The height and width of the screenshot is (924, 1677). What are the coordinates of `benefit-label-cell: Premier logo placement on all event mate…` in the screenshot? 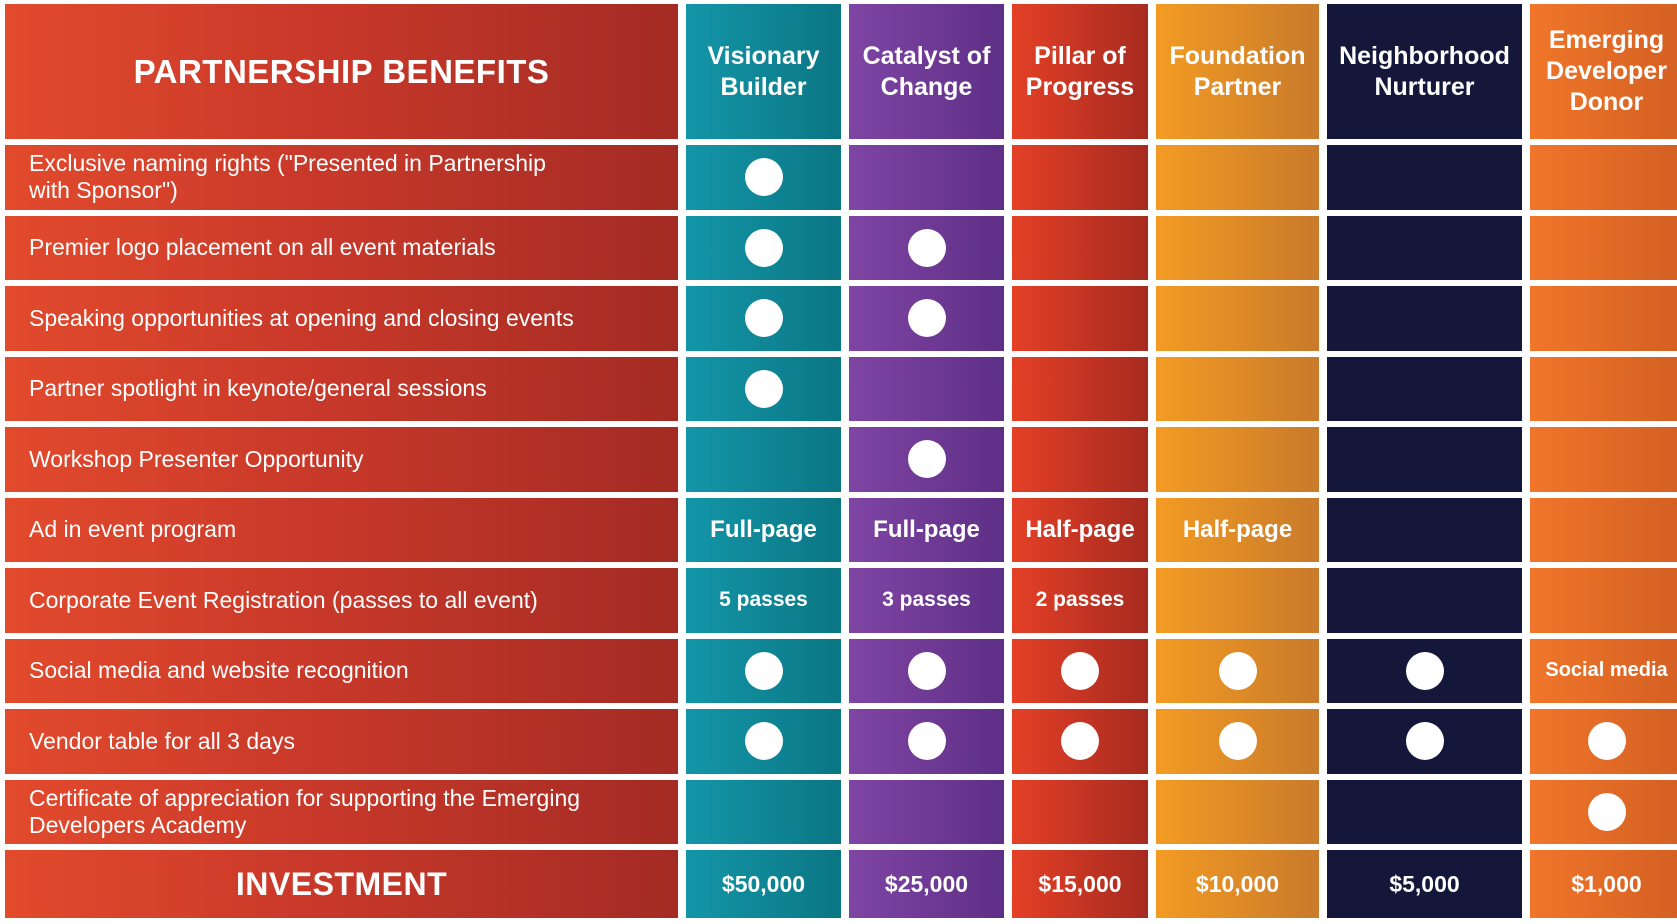 It's located at (341, 247).